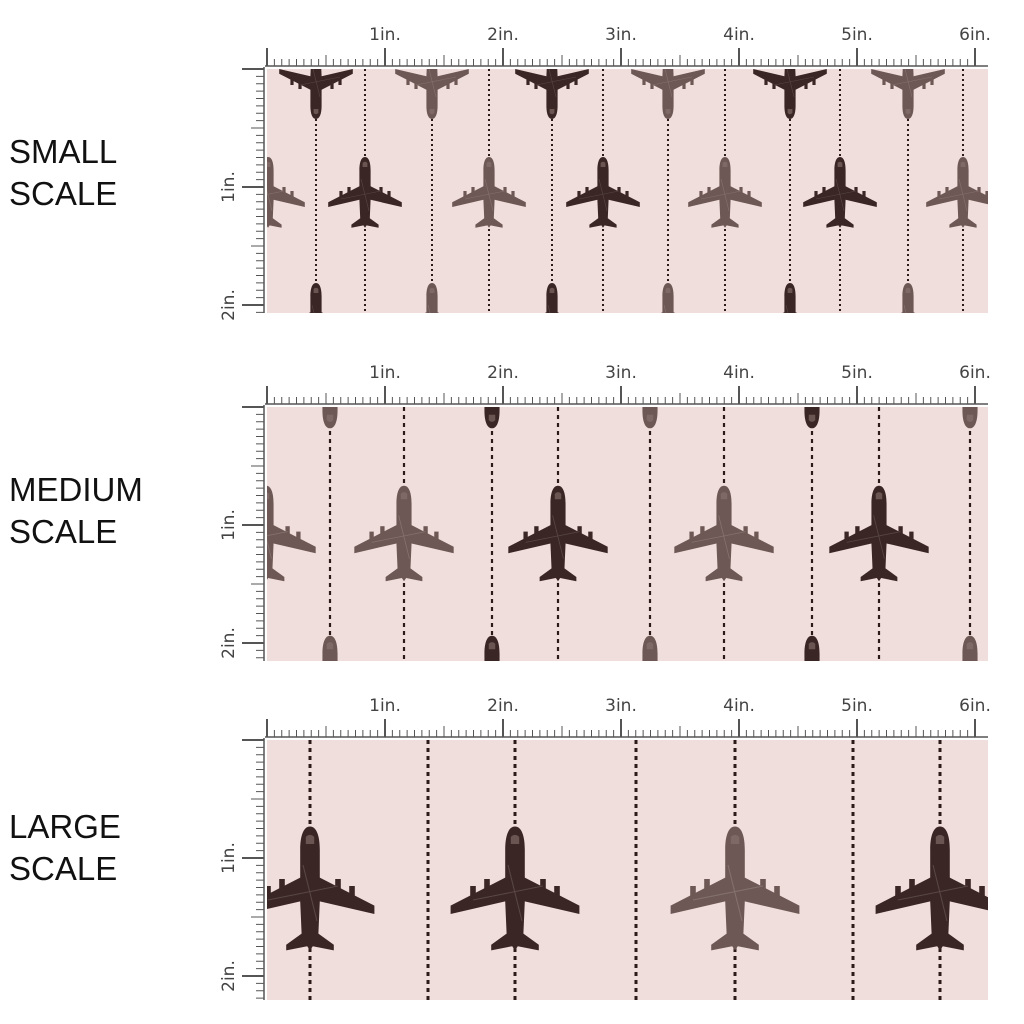 The width and height of the screenshot is (1024, 1024). What do you see at coordinates (63, 193) in the screenshot?
I see `small-label-line2: SCALE` at bounding box center [63, 193].